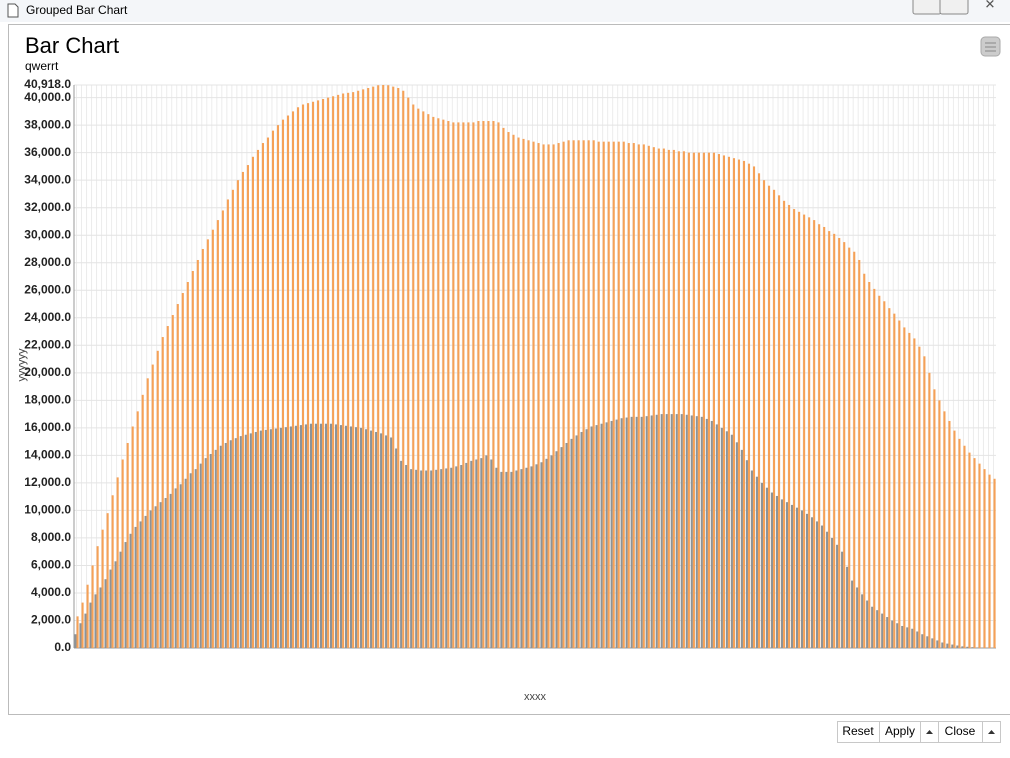 The height and width of the screenshot is (758, 1010). Describe the element at coordinates (47, 289) in the screenshot. I see `y-tick-label: 26,000.0` at that location.